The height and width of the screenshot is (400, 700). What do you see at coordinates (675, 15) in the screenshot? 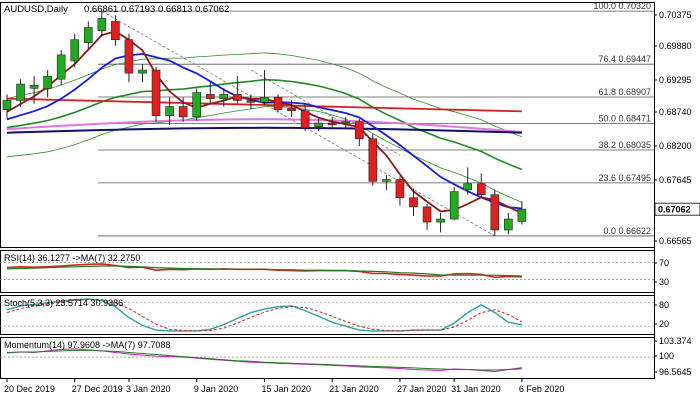
I see `price-tick-label: 0.70375` at bounding box center [675, 15].